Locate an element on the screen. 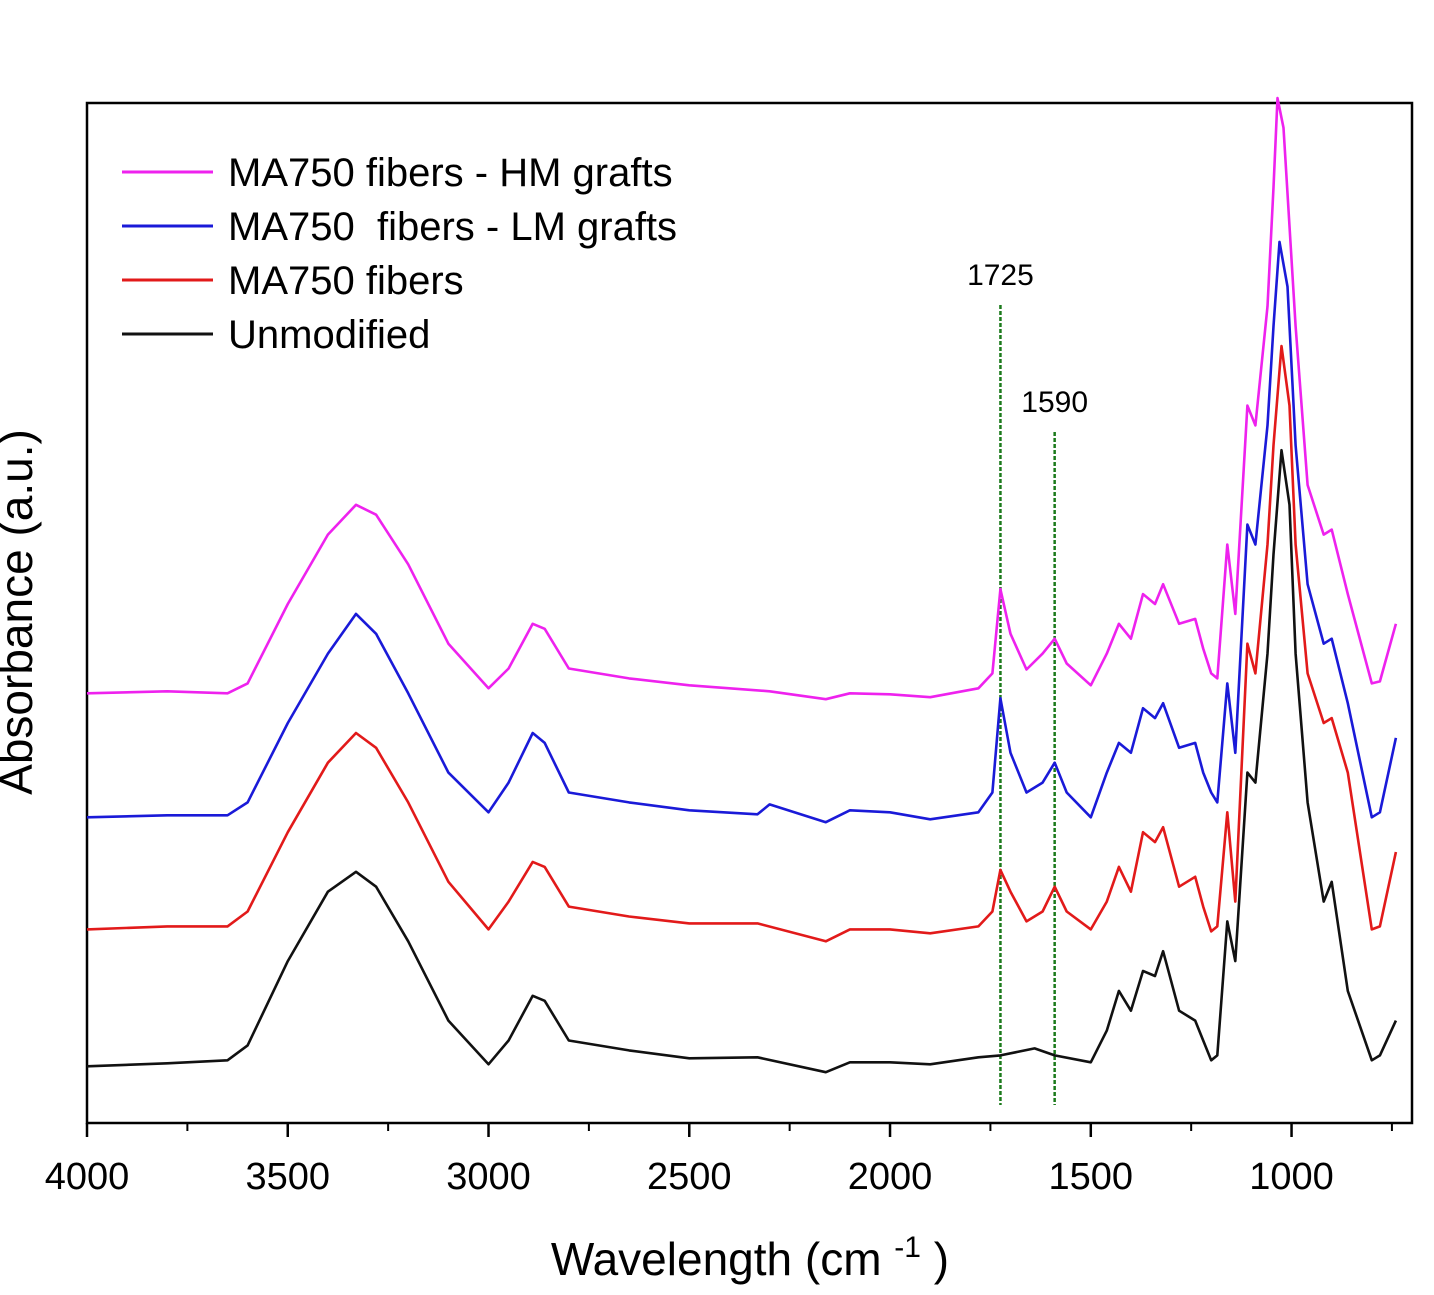 The width and height of the screenshot is (1434, 1295). legend-label-1: MA750 fibers - LM grafts is located at coordinates (452, 227).